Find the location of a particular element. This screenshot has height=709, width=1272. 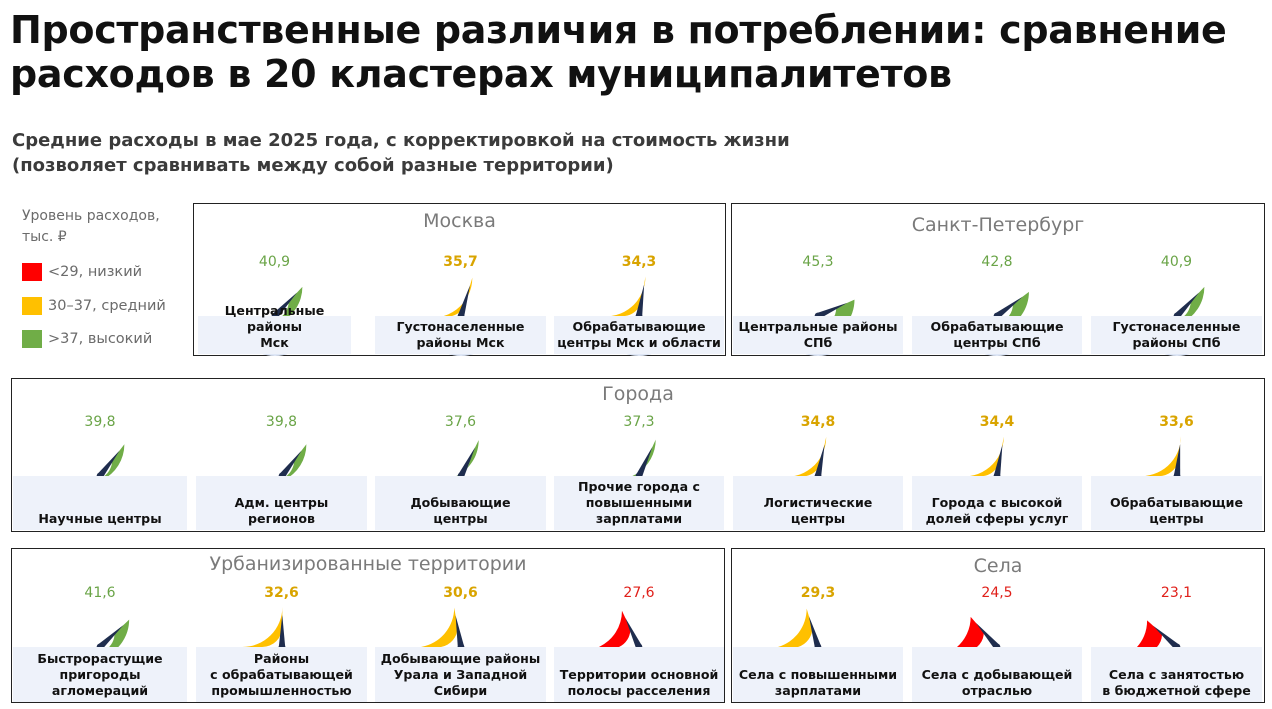

gauge-label: Адм. центры регионов is located at coordinates (281, 511).